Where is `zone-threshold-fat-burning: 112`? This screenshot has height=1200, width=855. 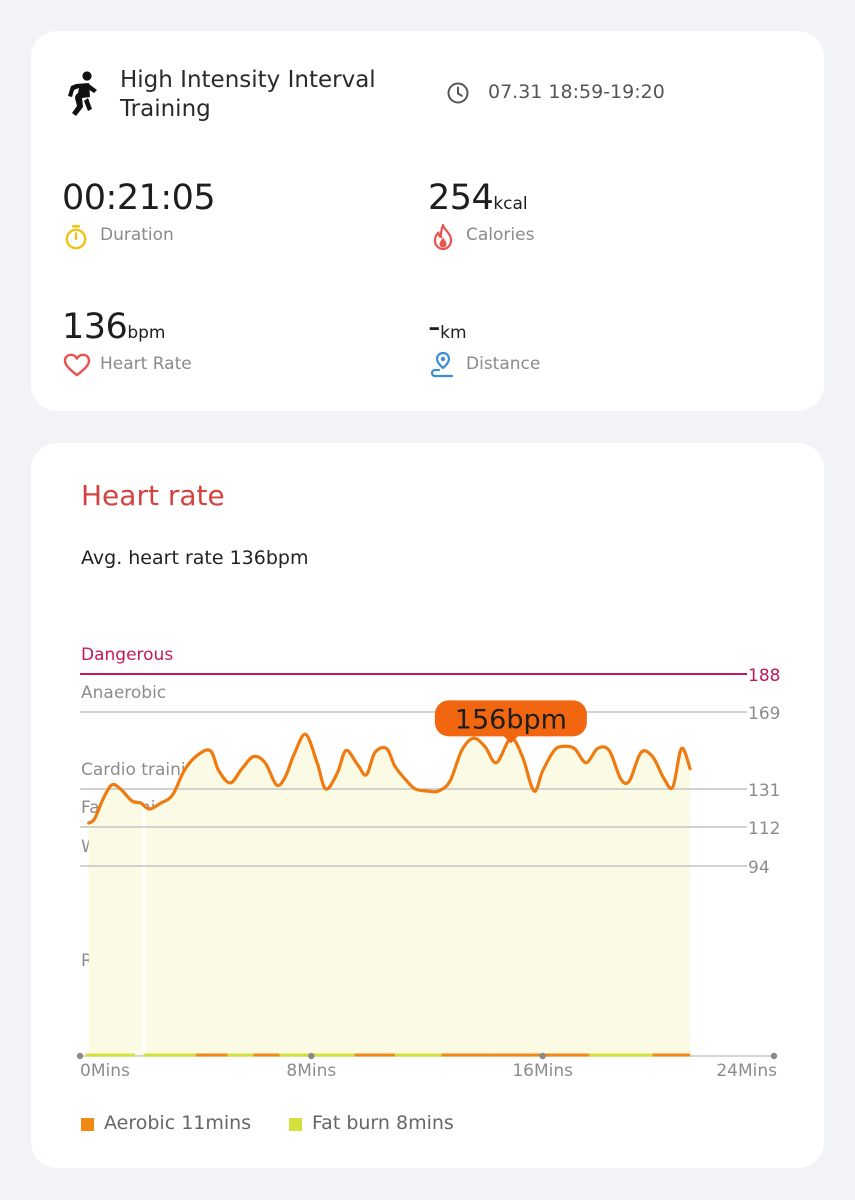 zone-threshold-fat-burning: 112 is located at coordinates (764, 829).